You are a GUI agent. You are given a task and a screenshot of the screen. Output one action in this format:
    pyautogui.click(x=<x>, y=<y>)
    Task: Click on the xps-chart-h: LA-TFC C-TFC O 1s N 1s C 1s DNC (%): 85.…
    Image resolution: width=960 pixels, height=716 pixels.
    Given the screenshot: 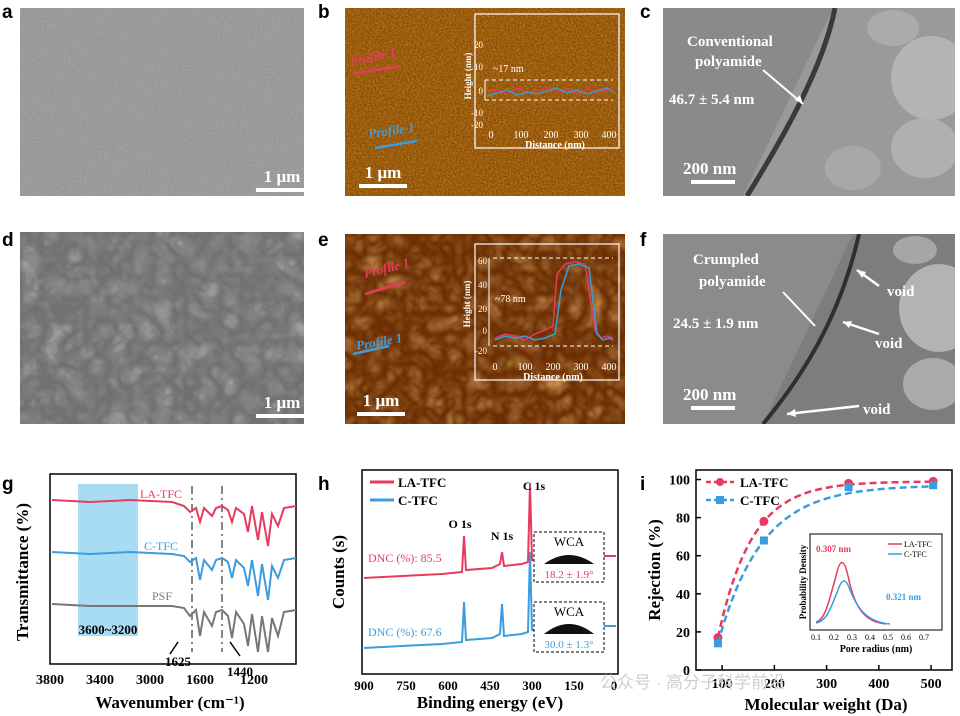 What is the action you would take?
    pyautogui.click(x=474, y=590)
    